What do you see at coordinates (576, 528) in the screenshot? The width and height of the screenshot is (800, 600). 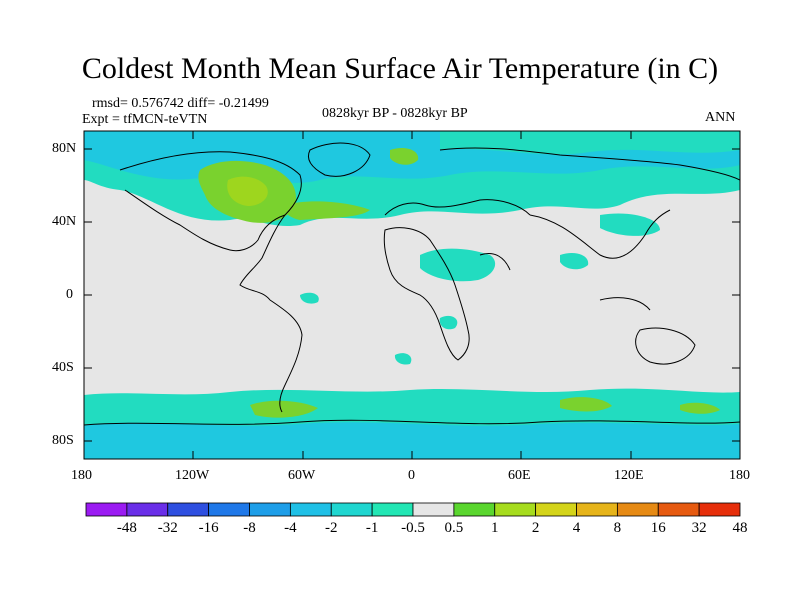 I see `colorbar-label: 4` at bounding box center [576, 528].